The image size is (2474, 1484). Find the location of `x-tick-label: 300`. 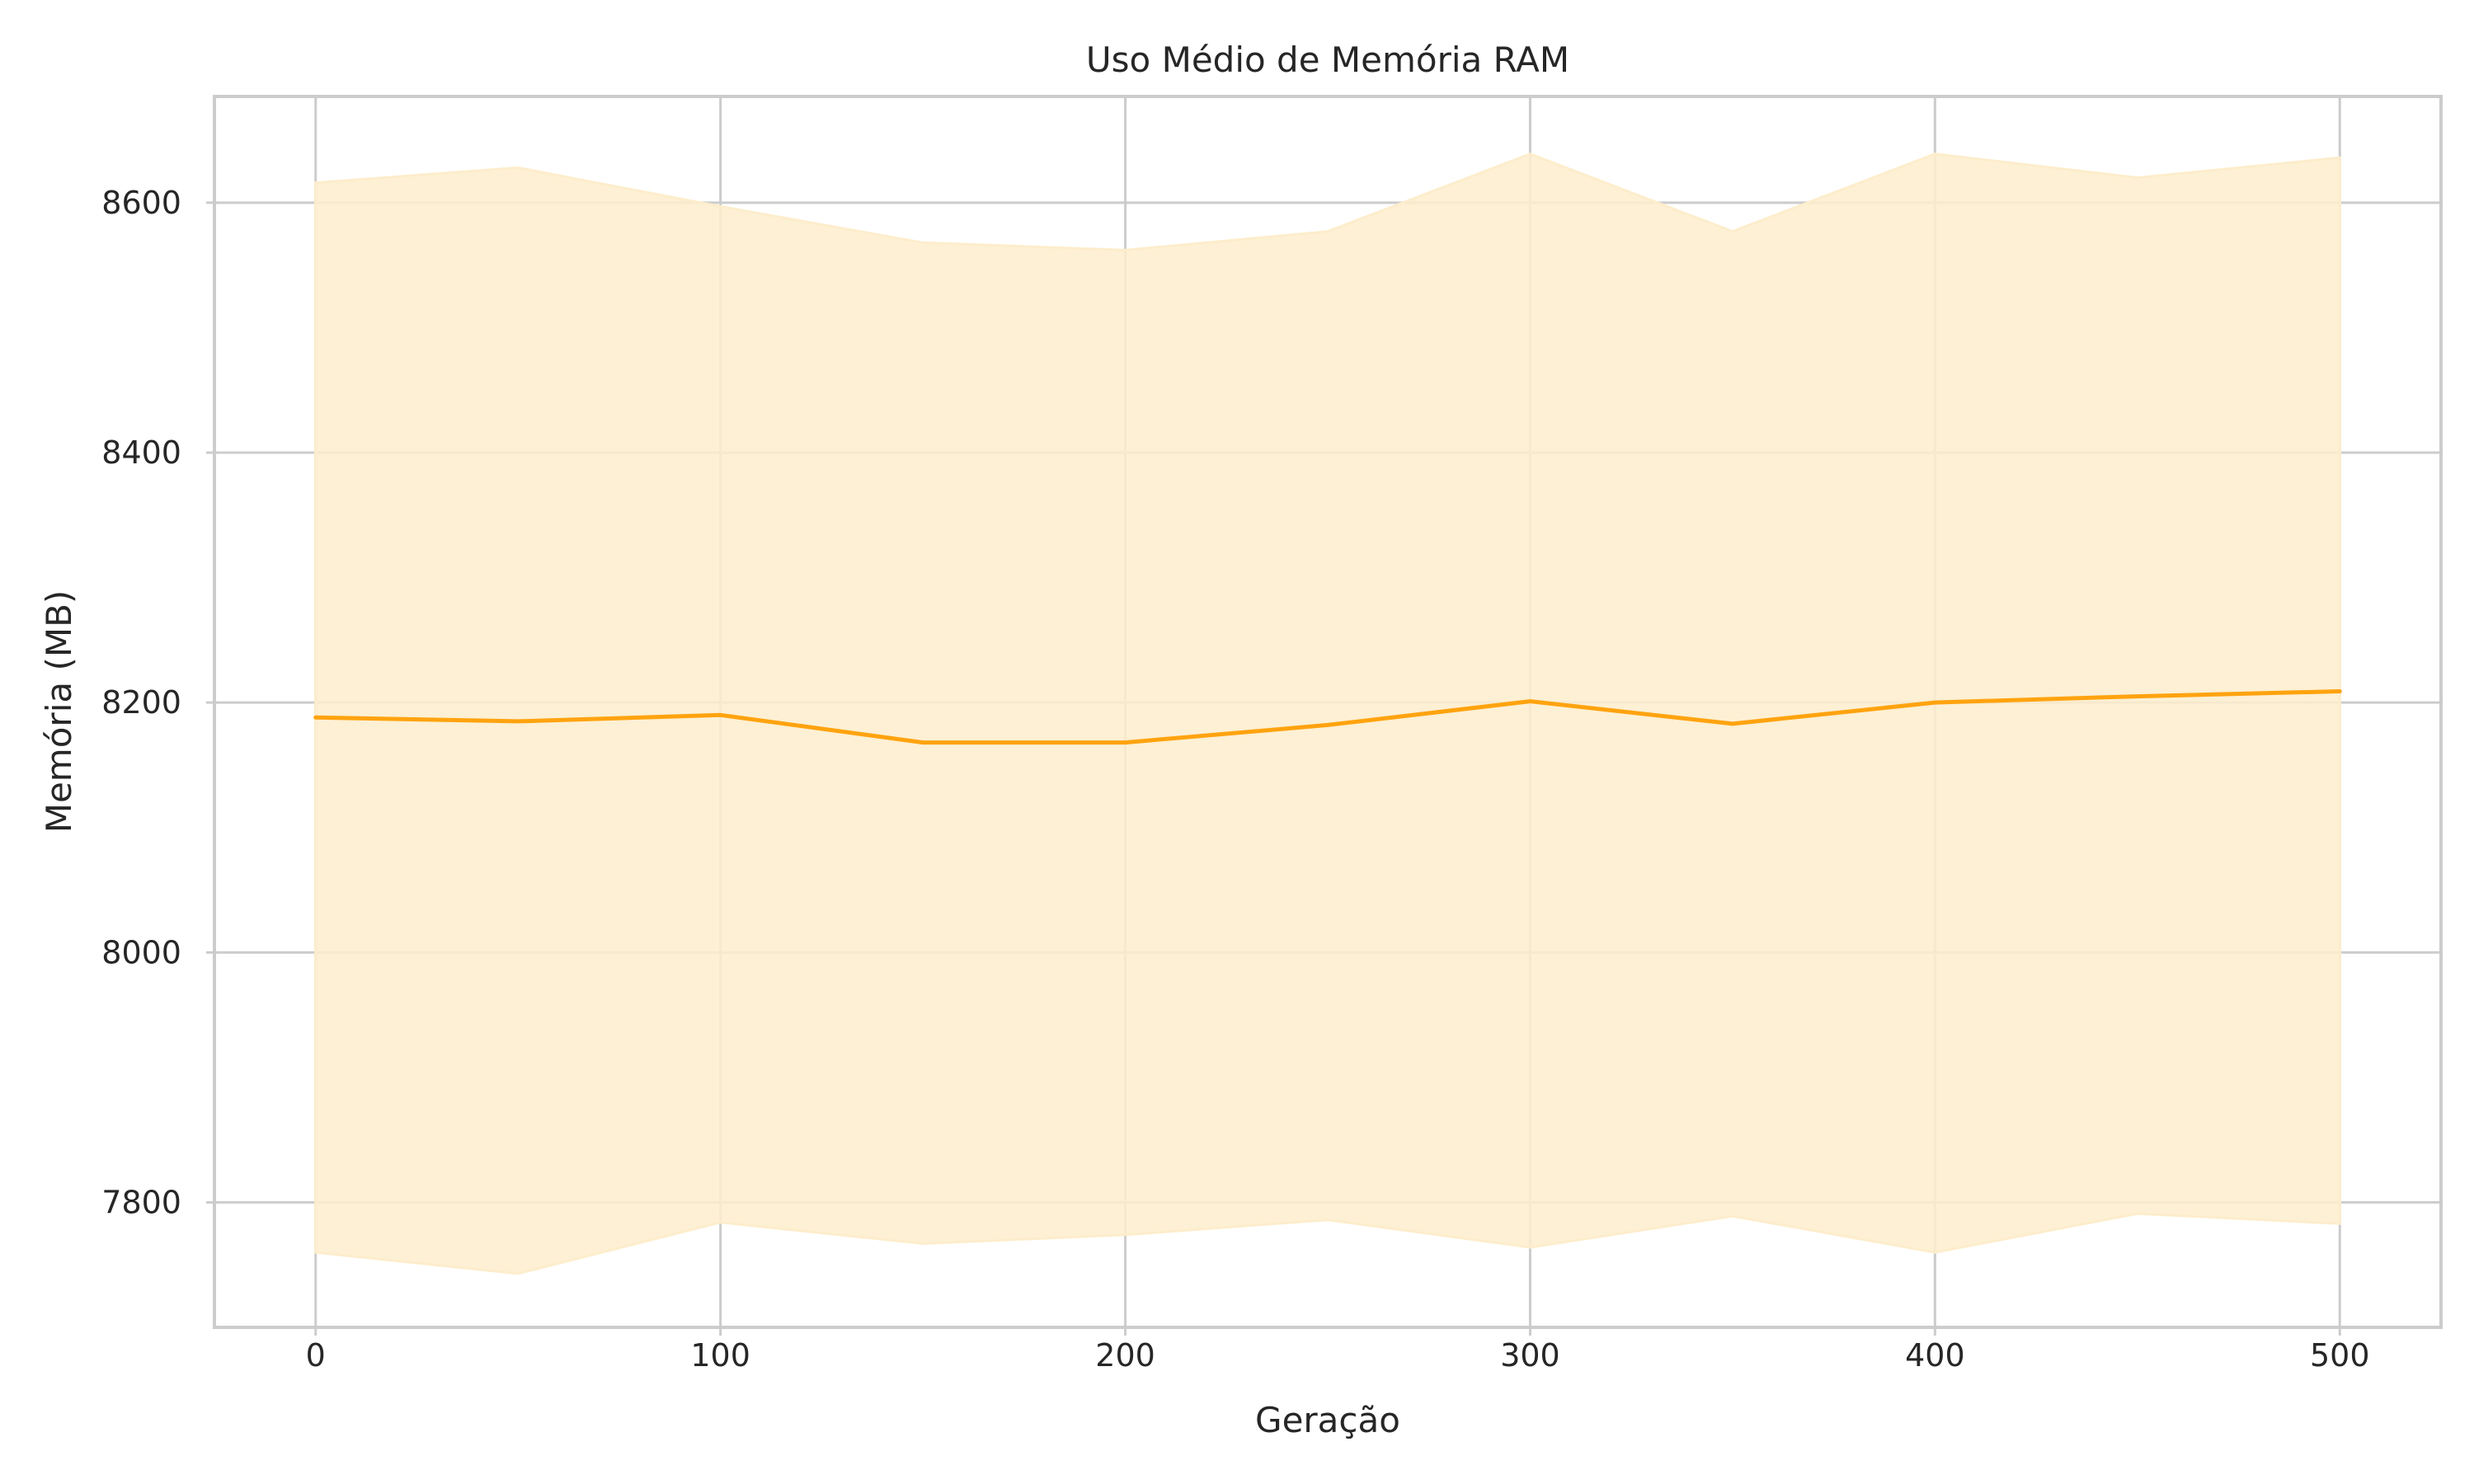

x-tick-label: 300 is located at coordinates (1530, 1355).